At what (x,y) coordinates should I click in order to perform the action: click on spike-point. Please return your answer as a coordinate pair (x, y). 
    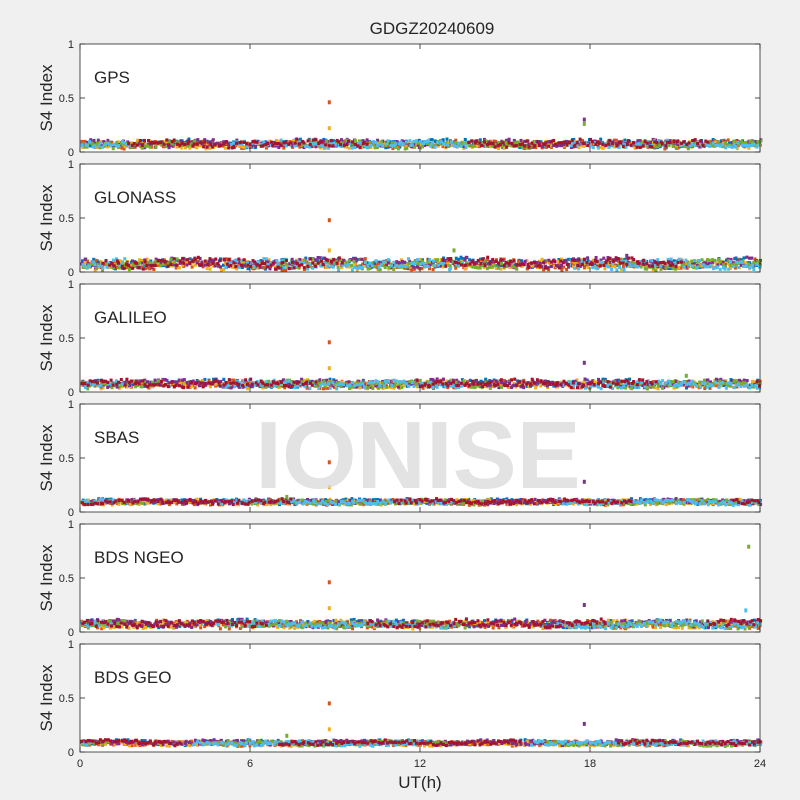
    Looking at the image, I should click on (329, 128).